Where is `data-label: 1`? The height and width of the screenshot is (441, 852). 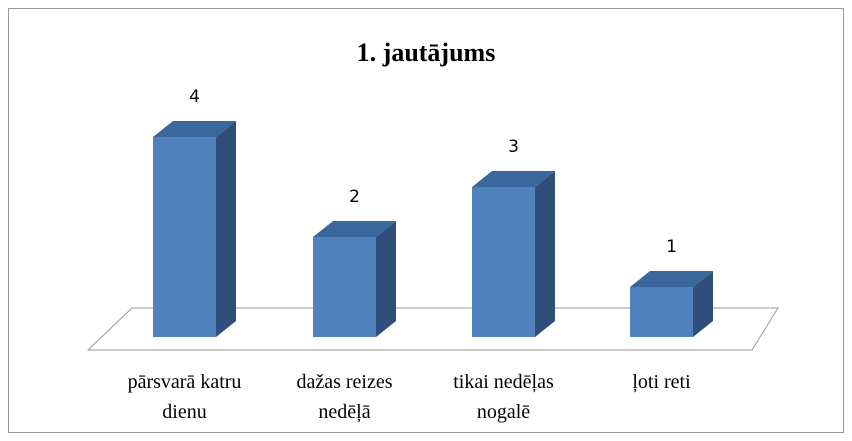
data-label: 1 is located at coordinates (671, 247).